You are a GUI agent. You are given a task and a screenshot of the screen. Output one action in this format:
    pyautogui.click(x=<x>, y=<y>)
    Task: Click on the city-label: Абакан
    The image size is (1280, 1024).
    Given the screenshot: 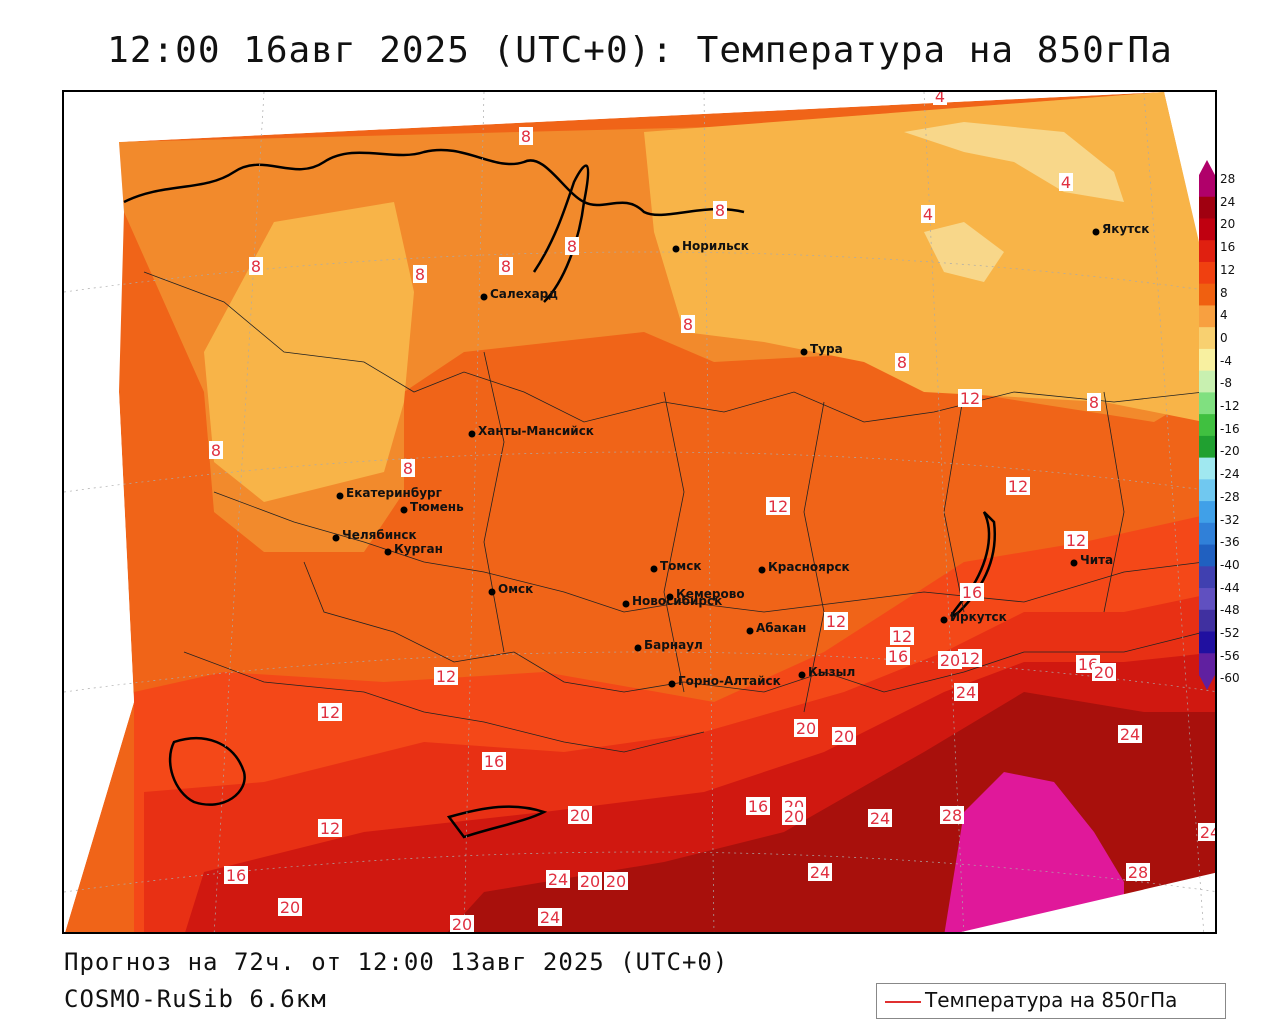 What is the action you would take?
    pyautogui.click(x=781, y=628)
    